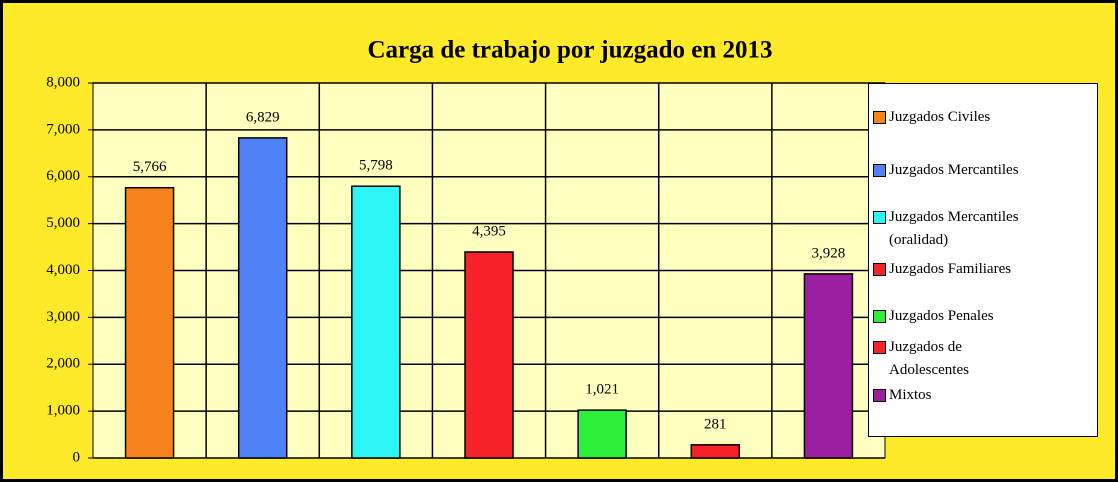 This screenshot has width=1118, height=482. Describe the element at coordinates (376, 166) in the screenshot. I see `data-label: 5,798` at that location.